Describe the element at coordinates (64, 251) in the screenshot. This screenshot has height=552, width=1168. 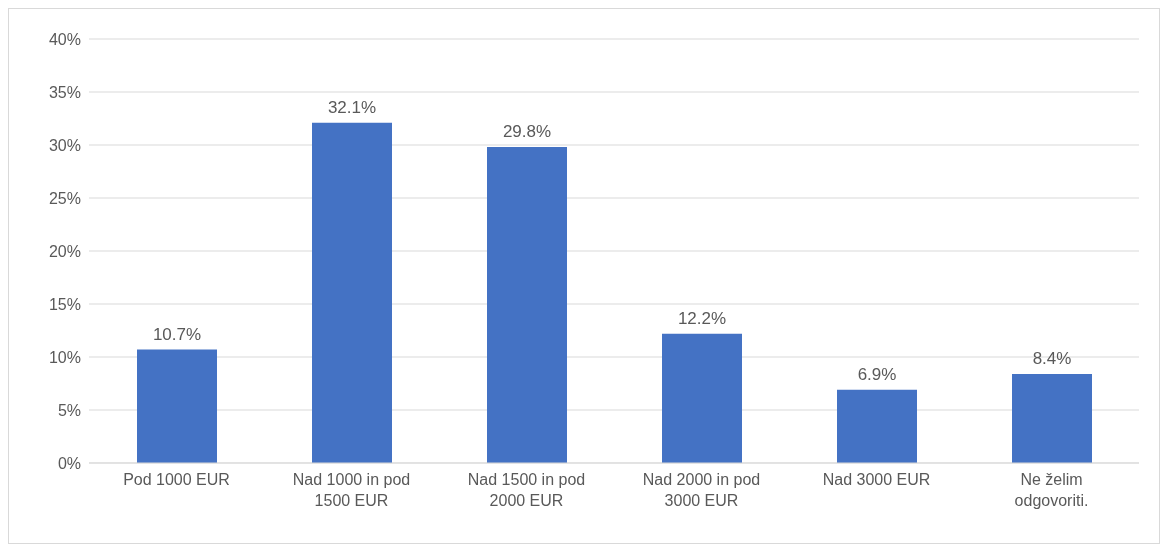
I see `y-tick-label: 20%` at that location.